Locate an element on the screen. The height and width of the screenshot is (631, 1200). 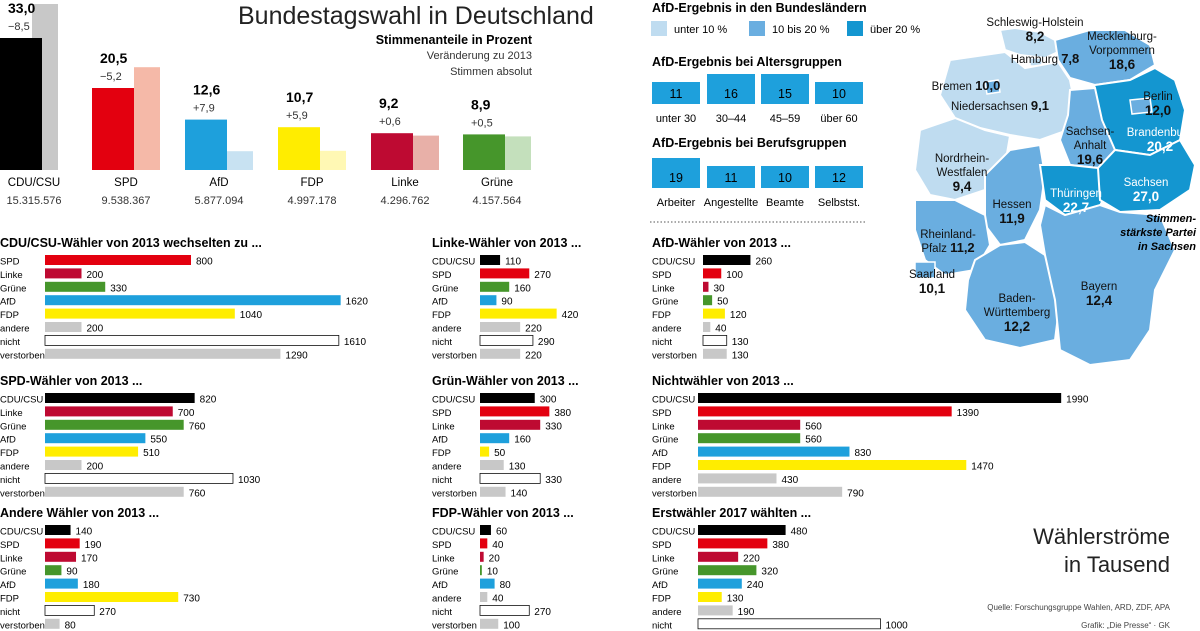
flow-value-label: 130 is located at coordinates (735, 599).